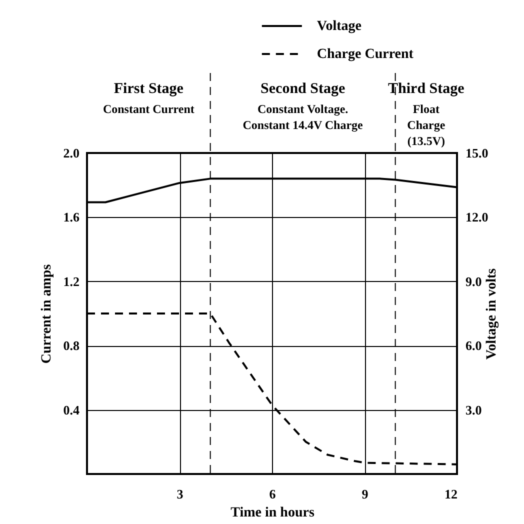 The width and height of the screenshot is (524, 524). I want to click on x-tick-label: 3, so click(180, 494).